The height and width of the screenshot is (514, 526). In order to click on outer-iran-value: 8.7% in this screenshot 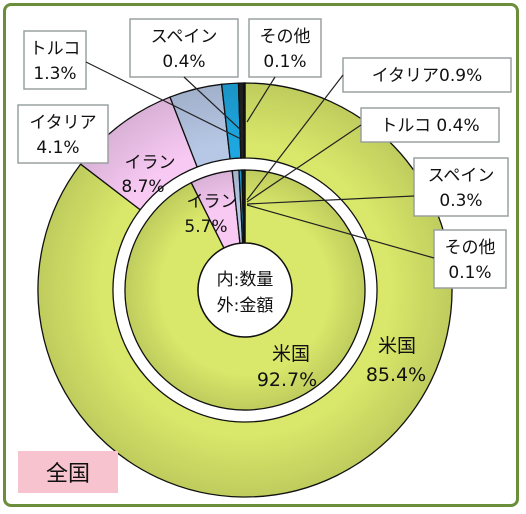, I will do `click(142, 187)`.